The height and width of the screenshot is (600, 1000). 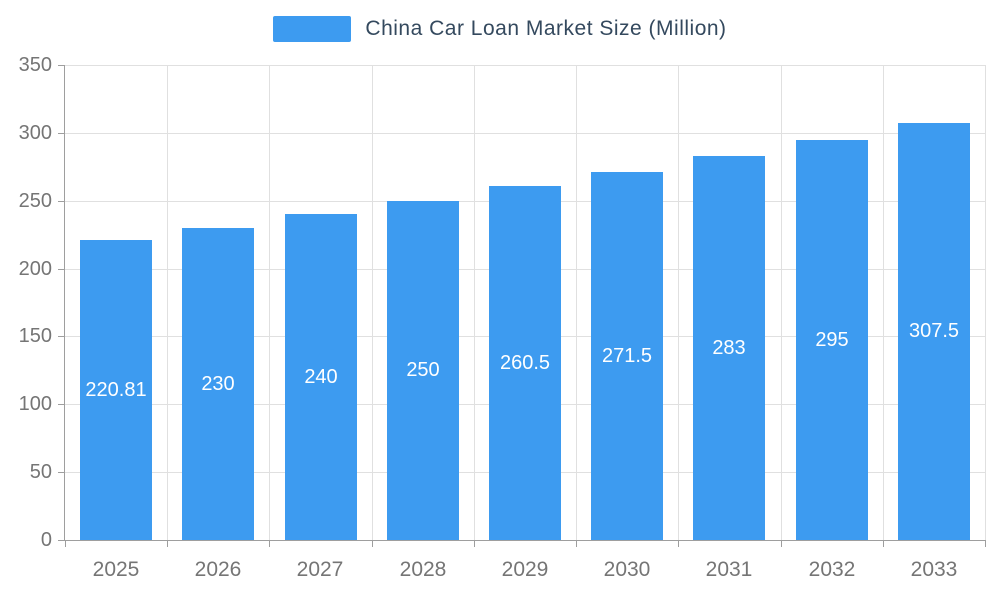 What do you see at coordinates (627, 569) in the screenshot?
I see `x-axis-tick-label: 2030` at bounding box center [627, 569].